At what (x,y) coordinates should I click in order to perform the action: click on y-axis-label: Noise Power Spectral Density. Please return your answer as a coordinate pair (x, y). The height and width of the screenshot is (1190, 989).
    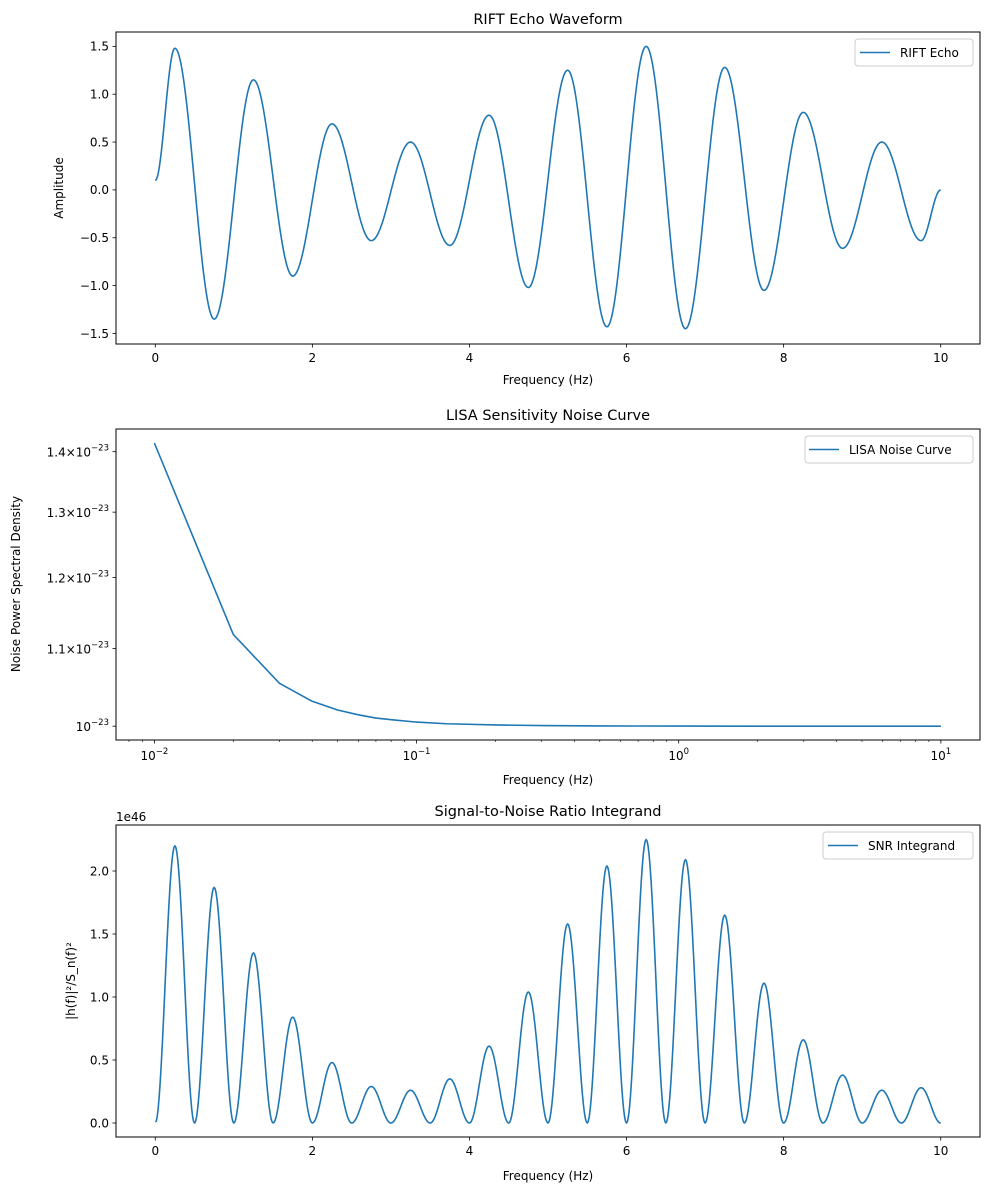
    Looking at the image, I should click on (16, 584).